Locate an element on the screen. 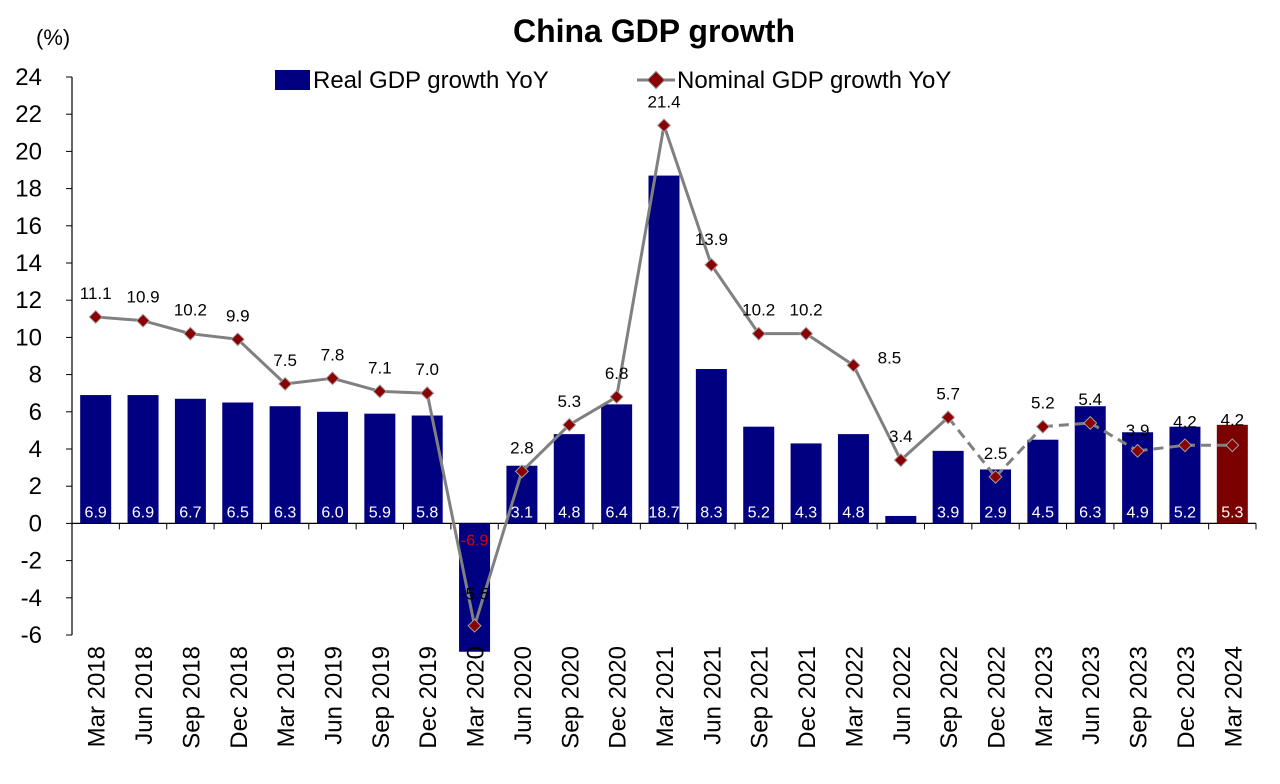 This screenshot has width=1280, height=784. bar-label: 6.7 is located at coordinates (190, 512).